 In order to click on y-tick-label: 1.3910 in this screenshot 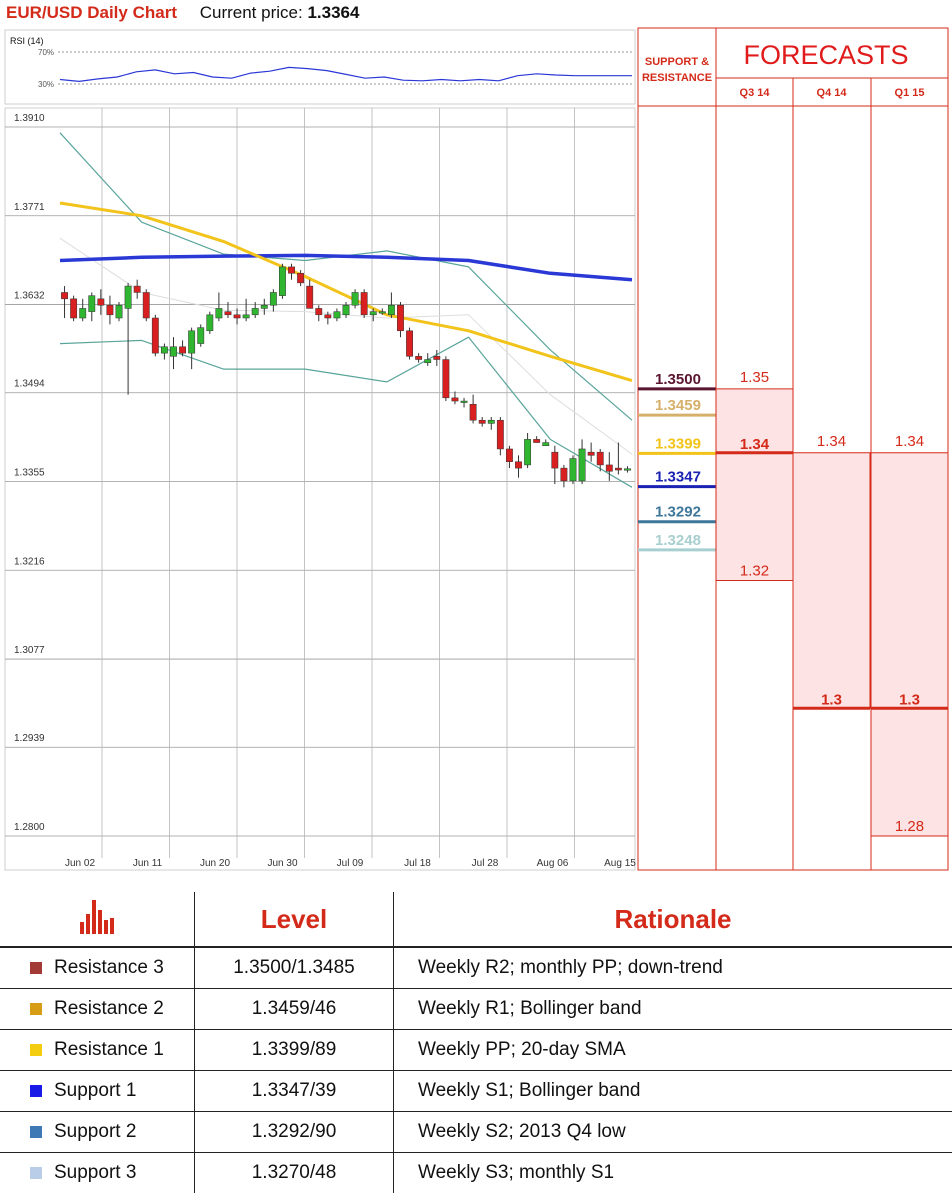, I will do `click(29, 118)`.